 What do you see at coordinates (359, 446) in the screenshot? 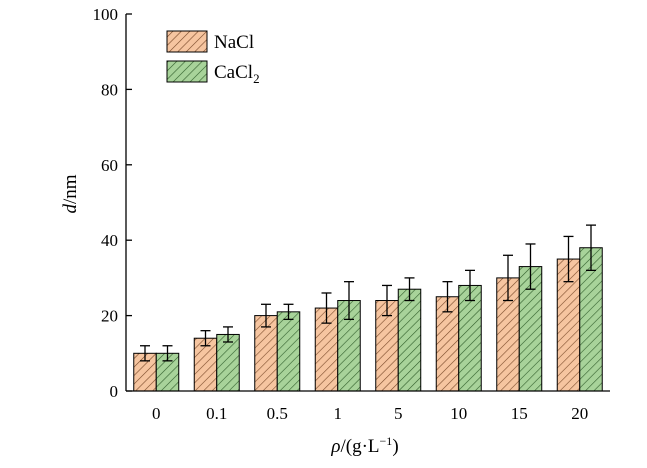
I see `x-axis-label-unit: /(g·L` at bounding box center [359, 446].